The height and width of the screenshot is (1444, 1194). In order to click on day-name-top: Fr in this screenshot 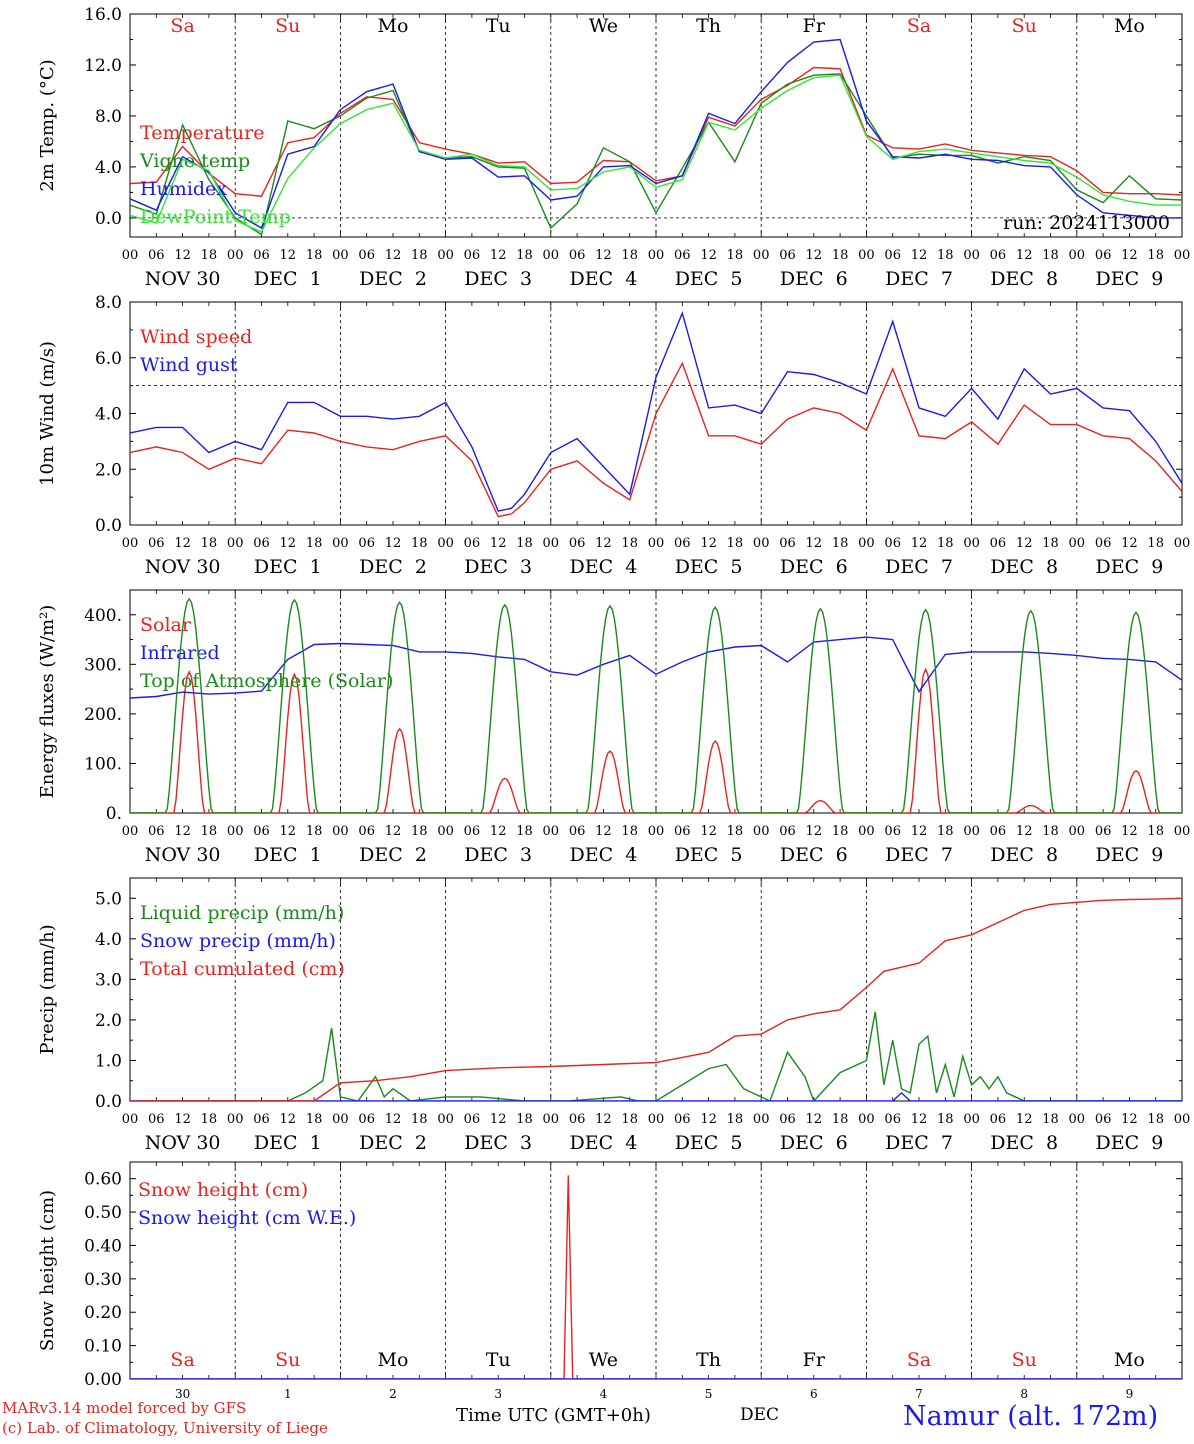, I will do `click(814, 26)`.